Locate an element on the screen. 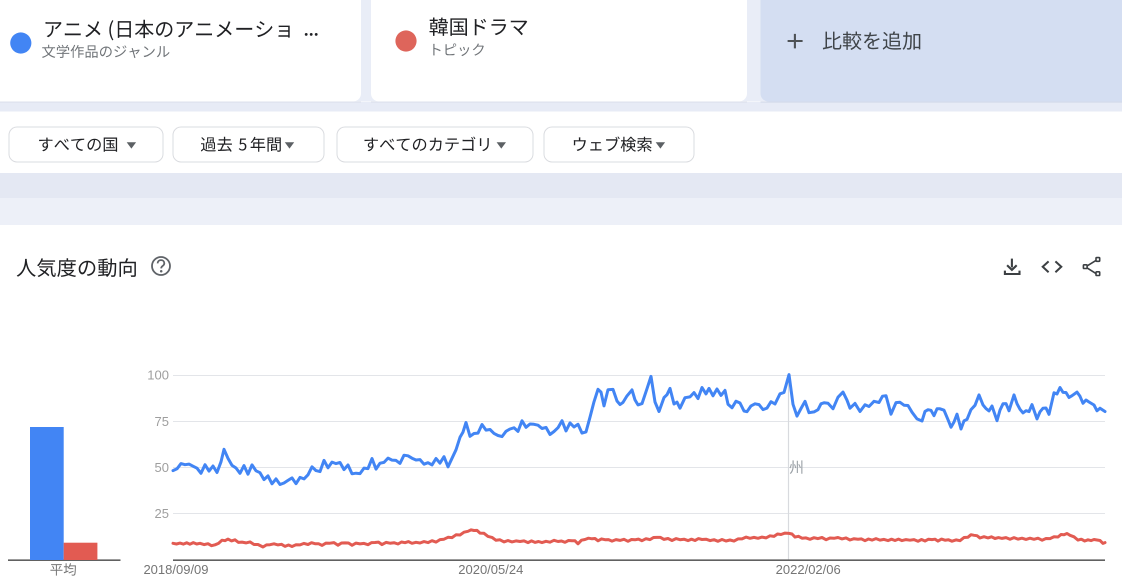 The image size is (1122, 582). svg-text: 100 is located at coordinates (158, 375).